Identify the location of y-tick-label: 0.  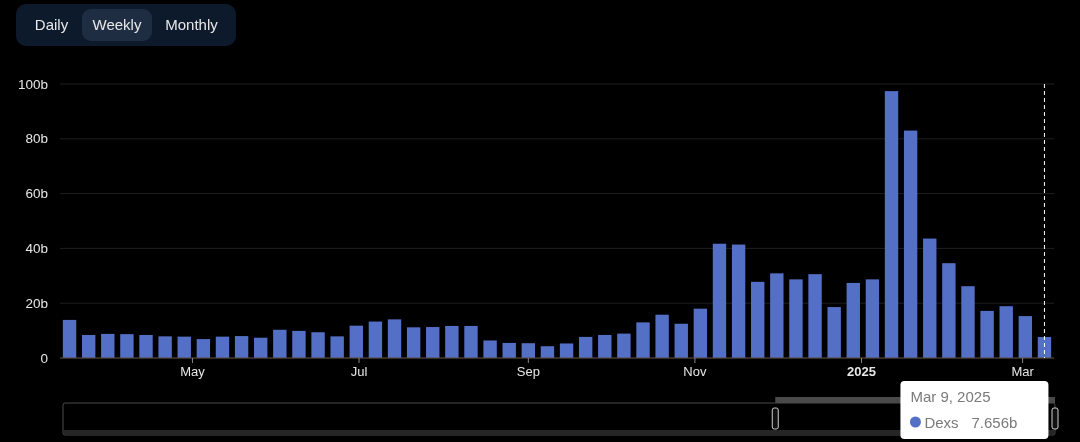
(44, 358).